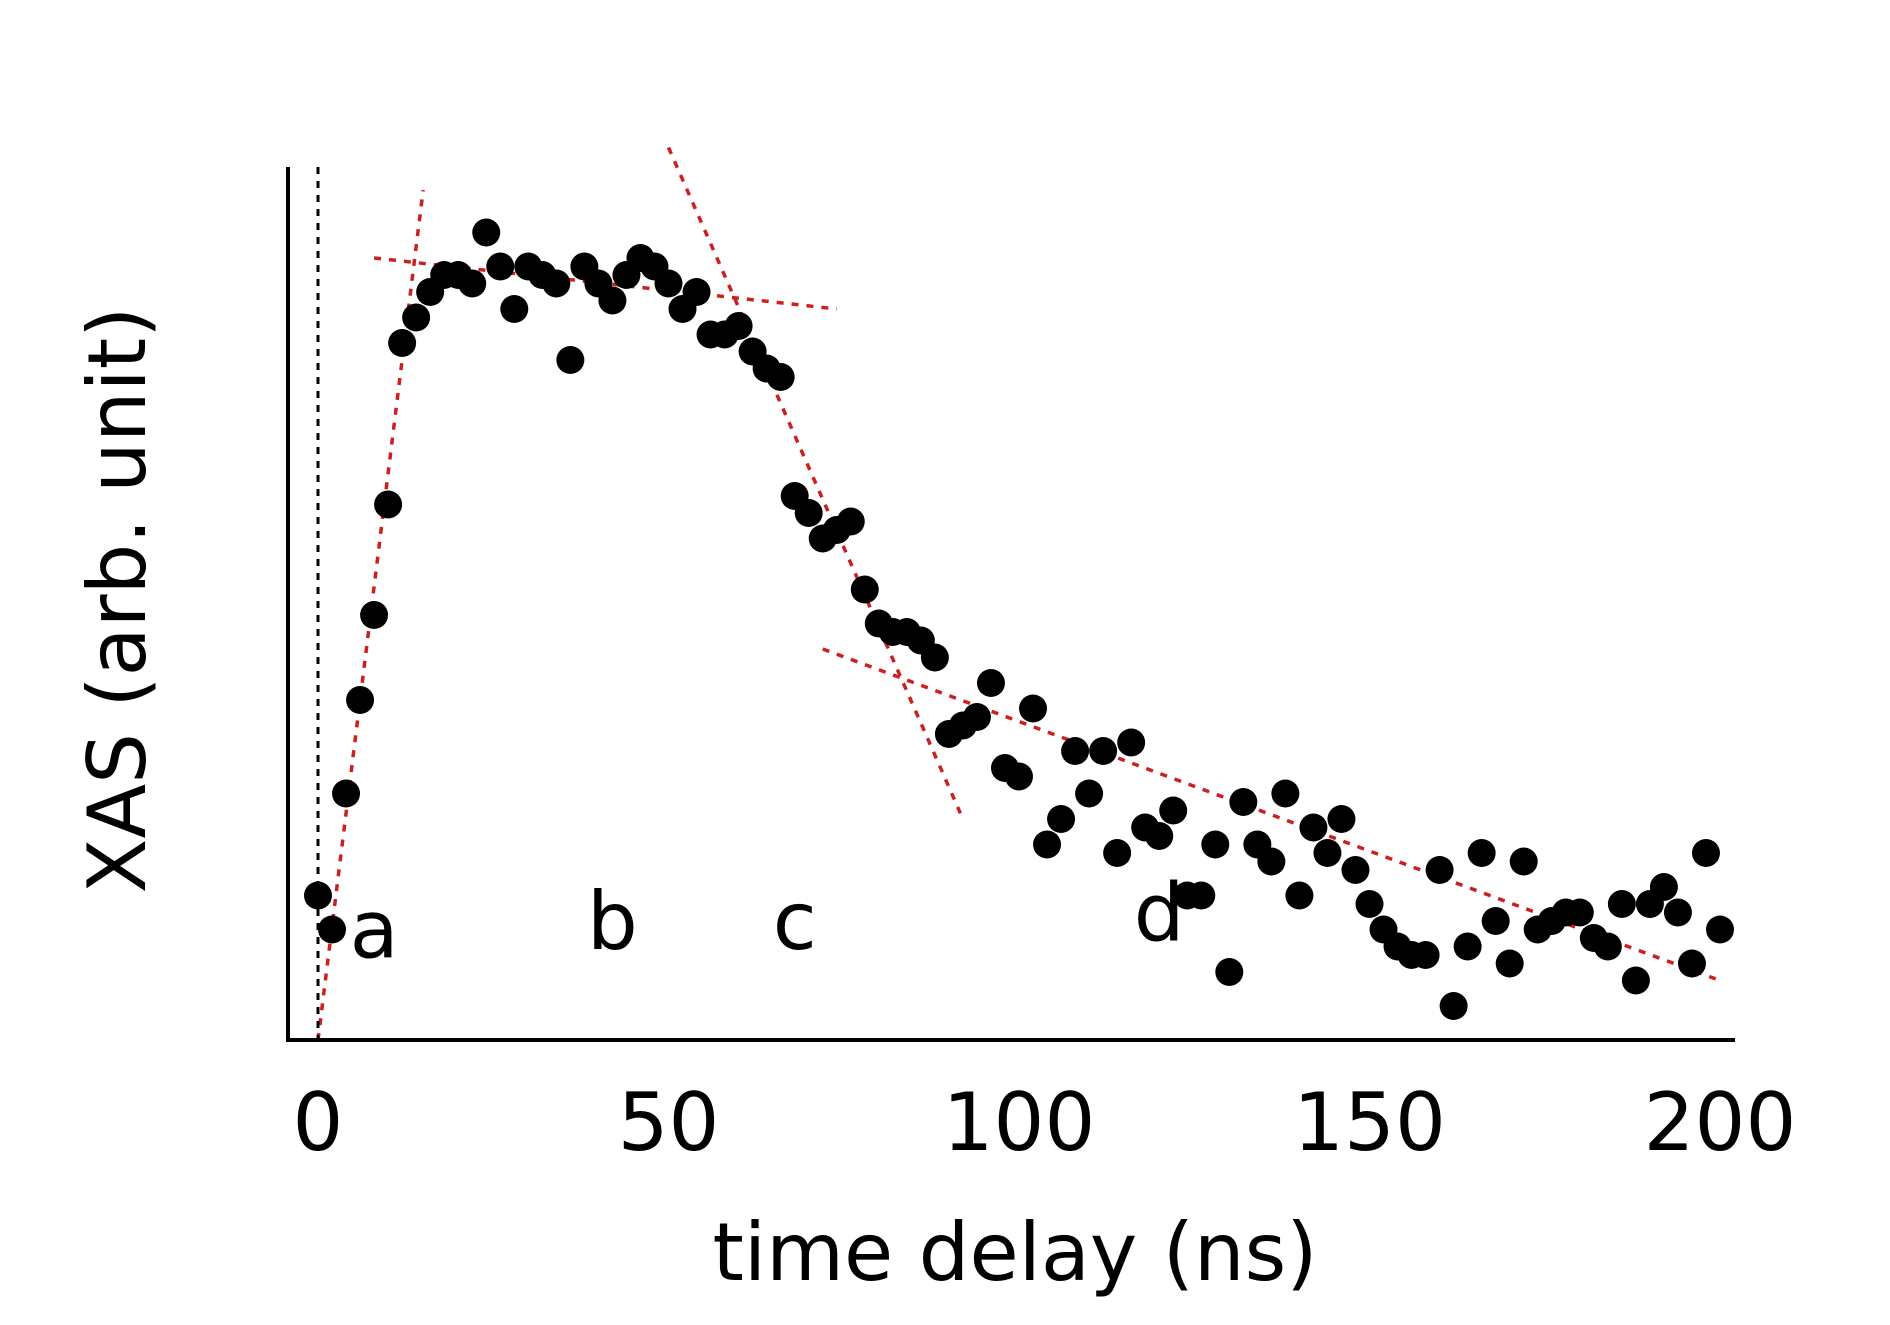 This screenshot has height=1325, width=1890. Describe the element at coordinates (374, 930) in the screenshot. I see `region-label-a: a` at that location.